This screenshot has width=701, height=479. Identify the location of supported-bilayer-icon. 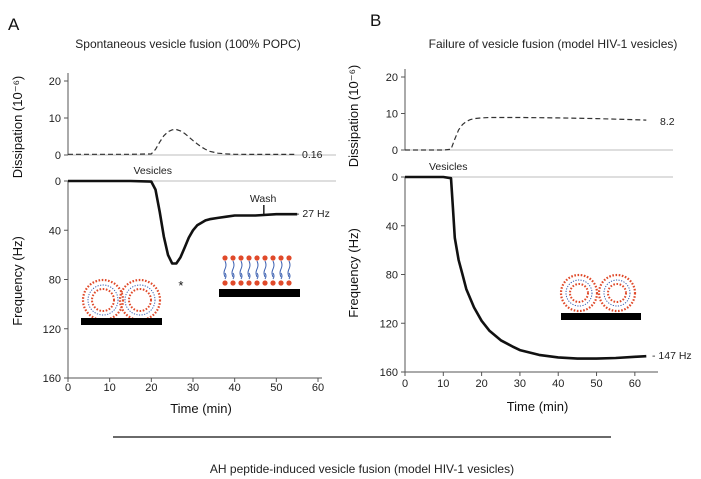
(259, 276).